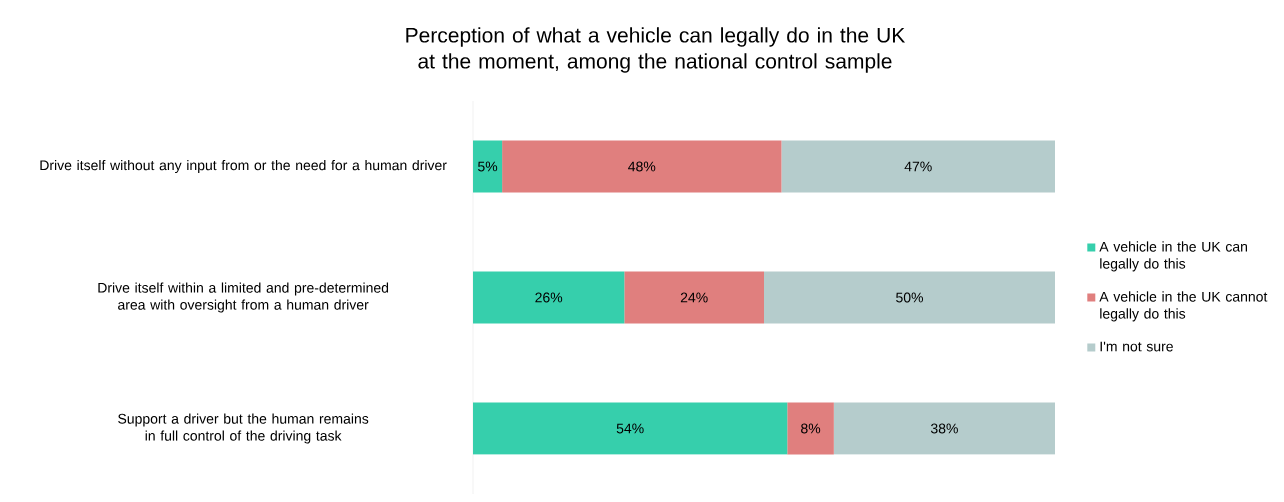 Image resolution: width=1284 pixels, height=502 pixels. I want to click on data-label: 38%, so click(944, 428).